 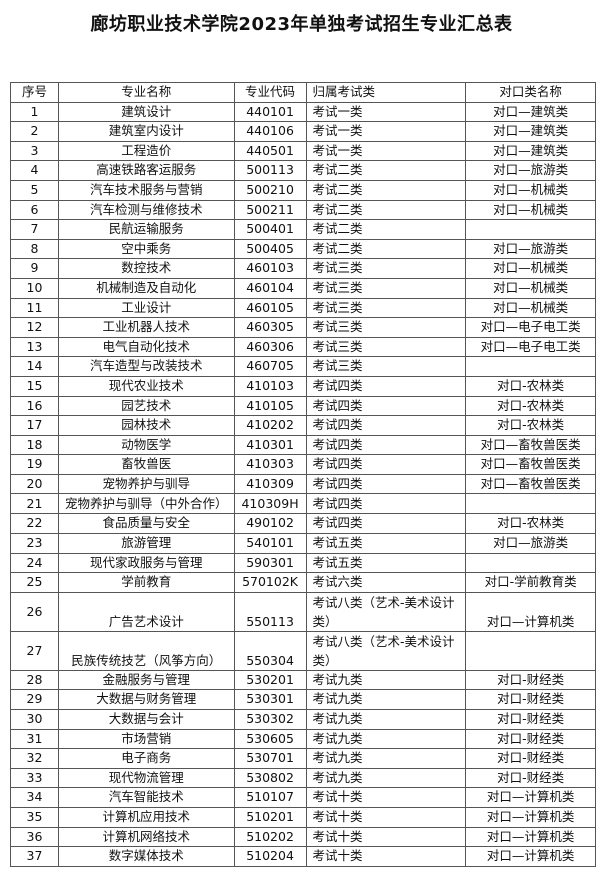 What do you see at coordinates (34, 464) in the screenshot?
I see `row-seq: 19` at bounding box center [34, 464].